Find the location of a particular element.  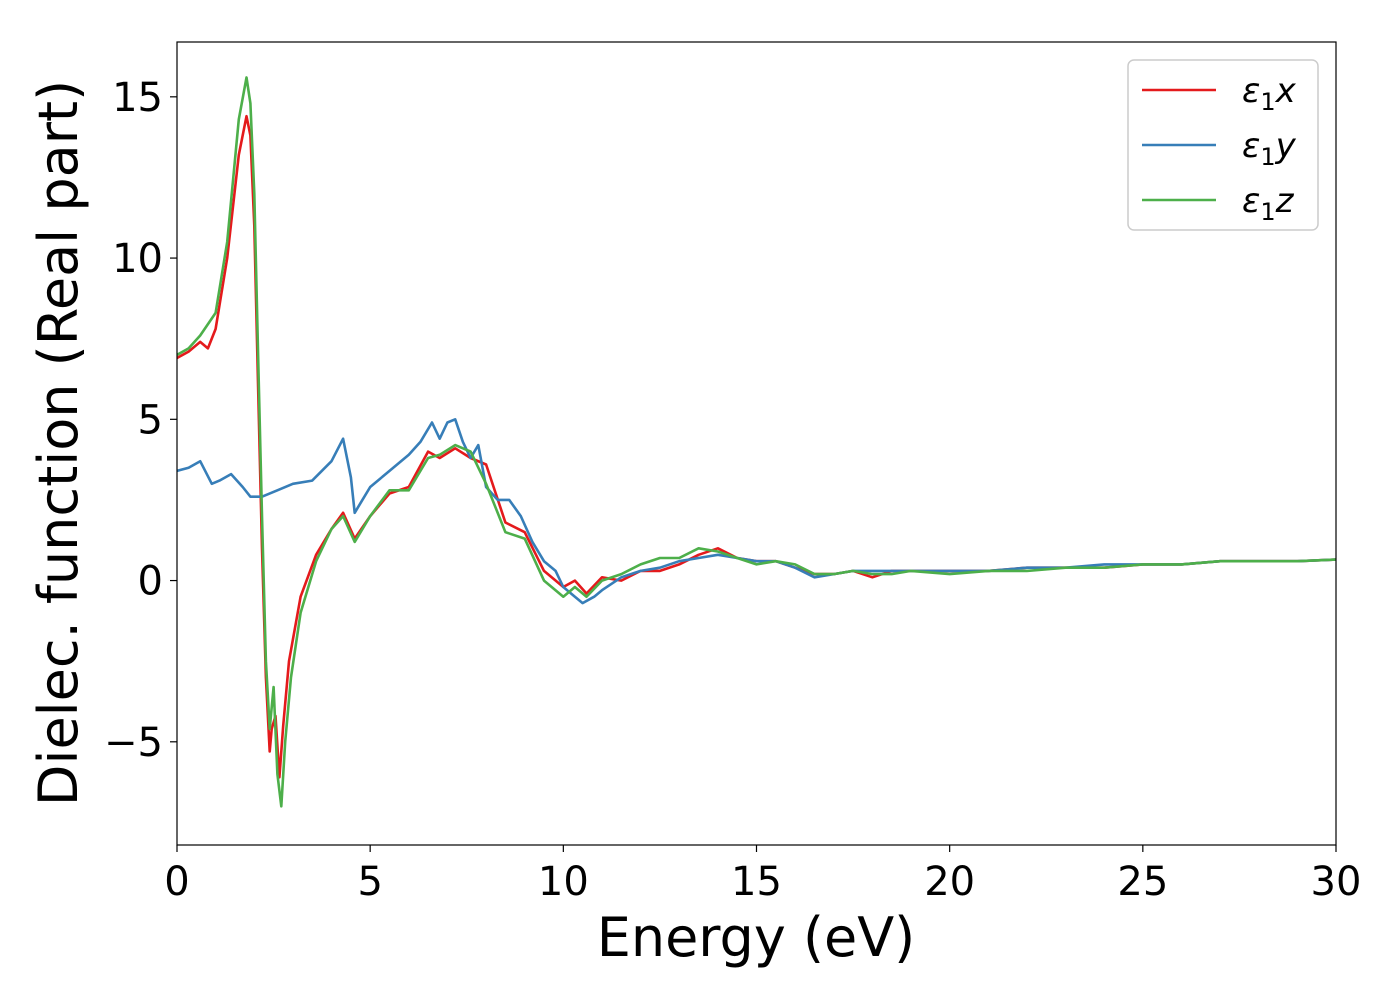

y-tick-label: 5 is located at coordinates (150, 420).